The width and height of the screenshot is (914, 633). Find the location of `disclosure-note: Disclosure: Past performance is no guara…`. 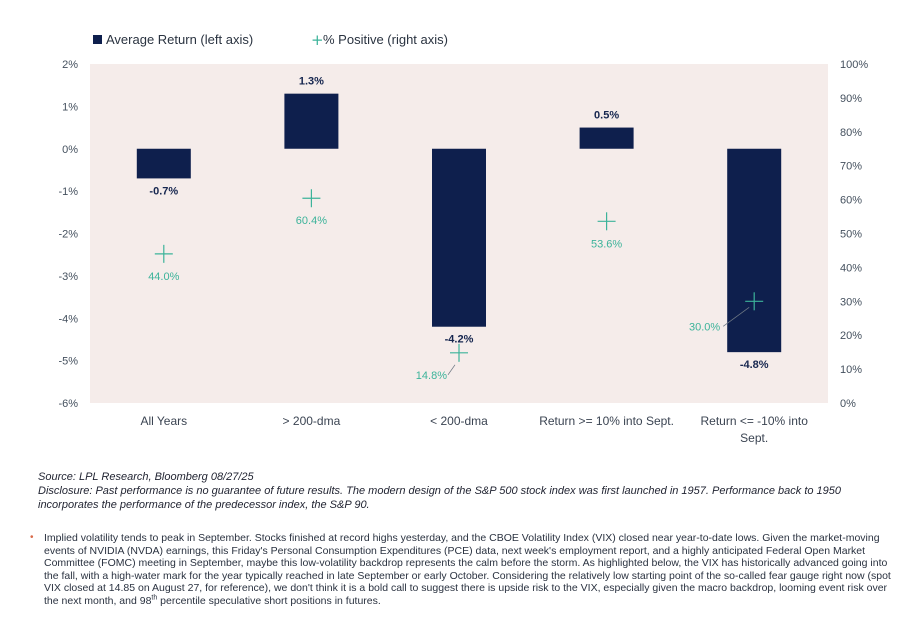

disclosure-note: Disclosure: Past performance is no guara… is located at coordinates (440, 498).